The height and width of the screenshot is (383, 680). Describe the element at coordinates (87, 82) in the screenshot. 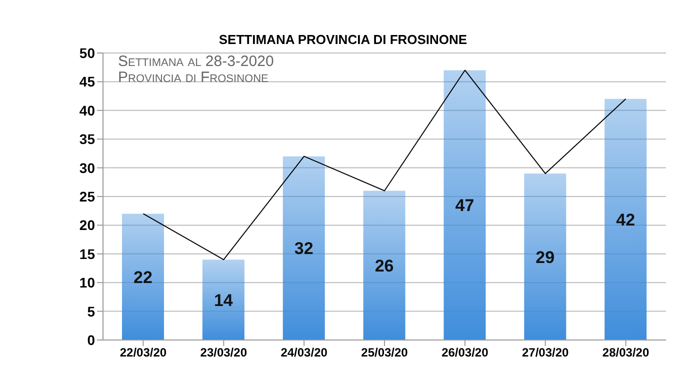

I see `y-tick-label: 45` at that location.